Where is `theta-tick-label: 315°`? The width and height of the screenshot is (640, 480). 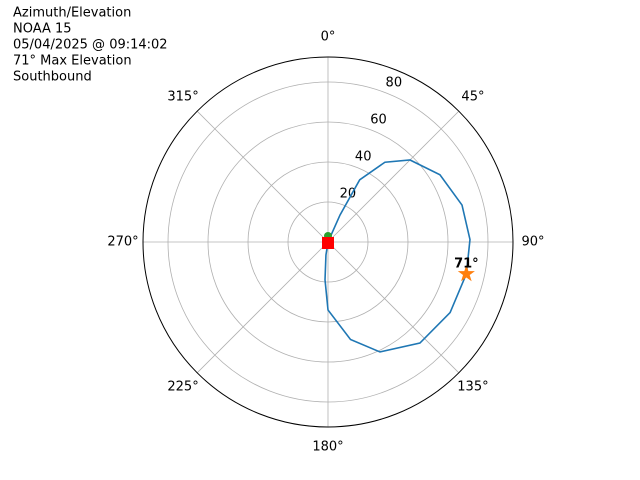 theta-tick-label: 315° is located at coordinates (182, 97).